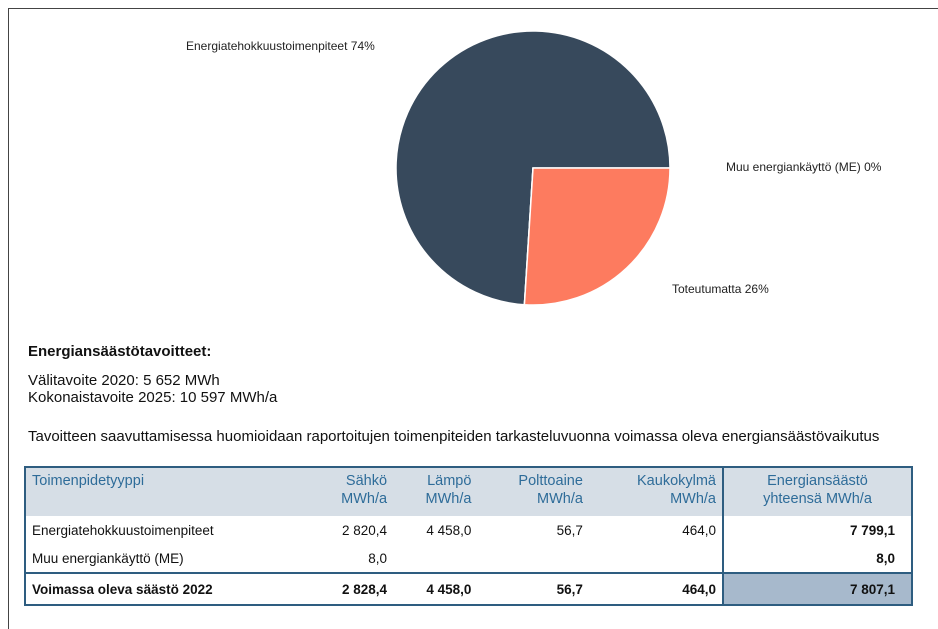 The width and height of the screenshot is (938, 629). I want to click on total-cell: 56,7, so click(533, 588).